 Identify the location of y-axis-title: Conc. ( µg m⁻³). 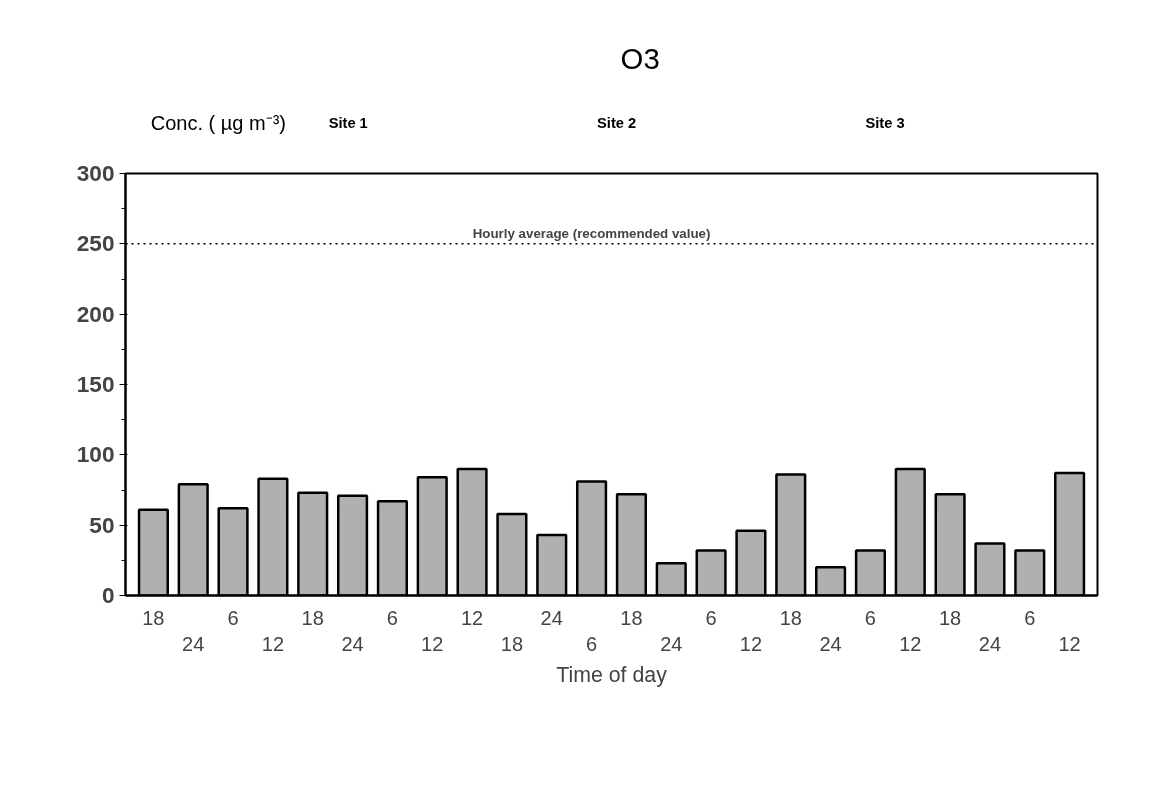
(218, 122).